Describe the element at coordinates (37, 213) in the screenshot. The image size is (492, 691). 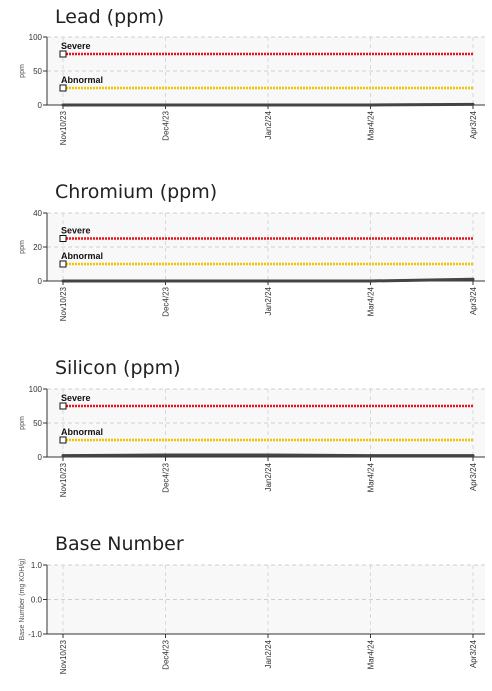
I see `y-tick-label: 40` at that location.